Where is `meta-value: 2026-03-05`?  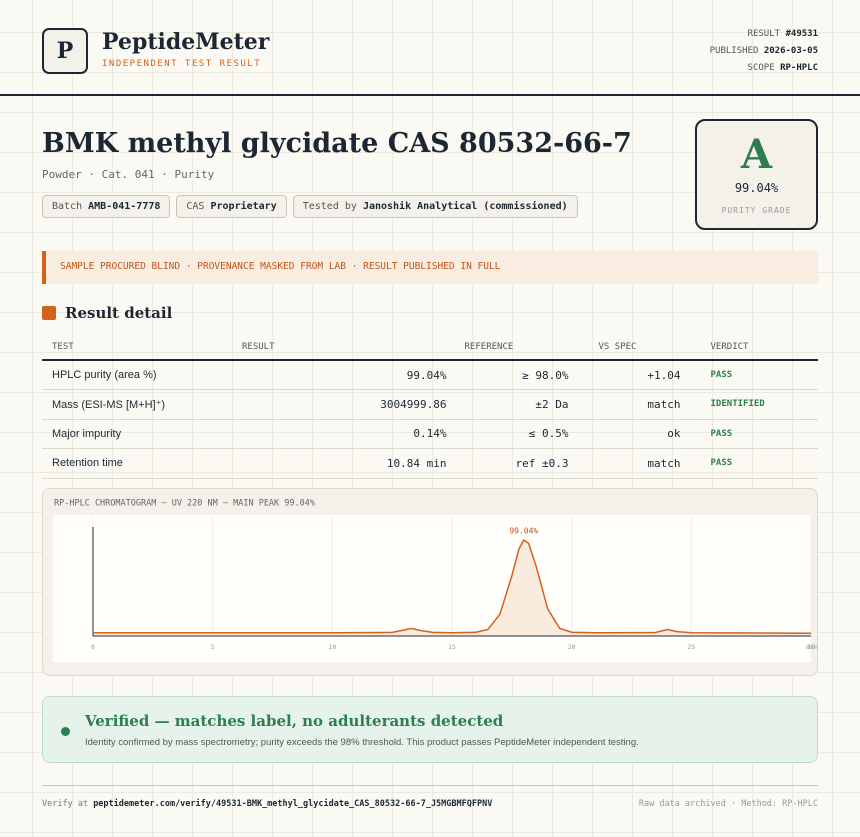
meta-value: 2026-03-05 is located at coordinates (790, 51).